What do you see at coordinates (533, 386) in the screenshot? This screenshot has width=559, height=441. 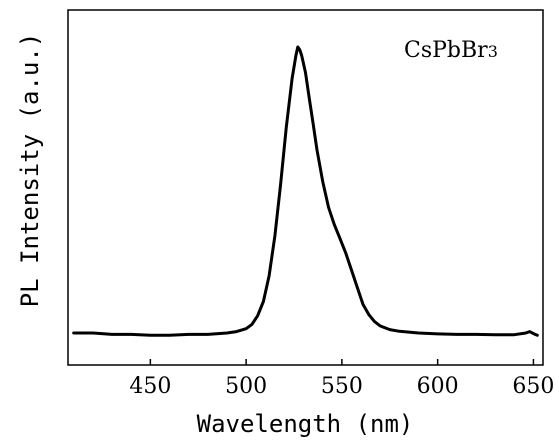 I see `x-tick-label: 650` at bounding box center [533, 386].